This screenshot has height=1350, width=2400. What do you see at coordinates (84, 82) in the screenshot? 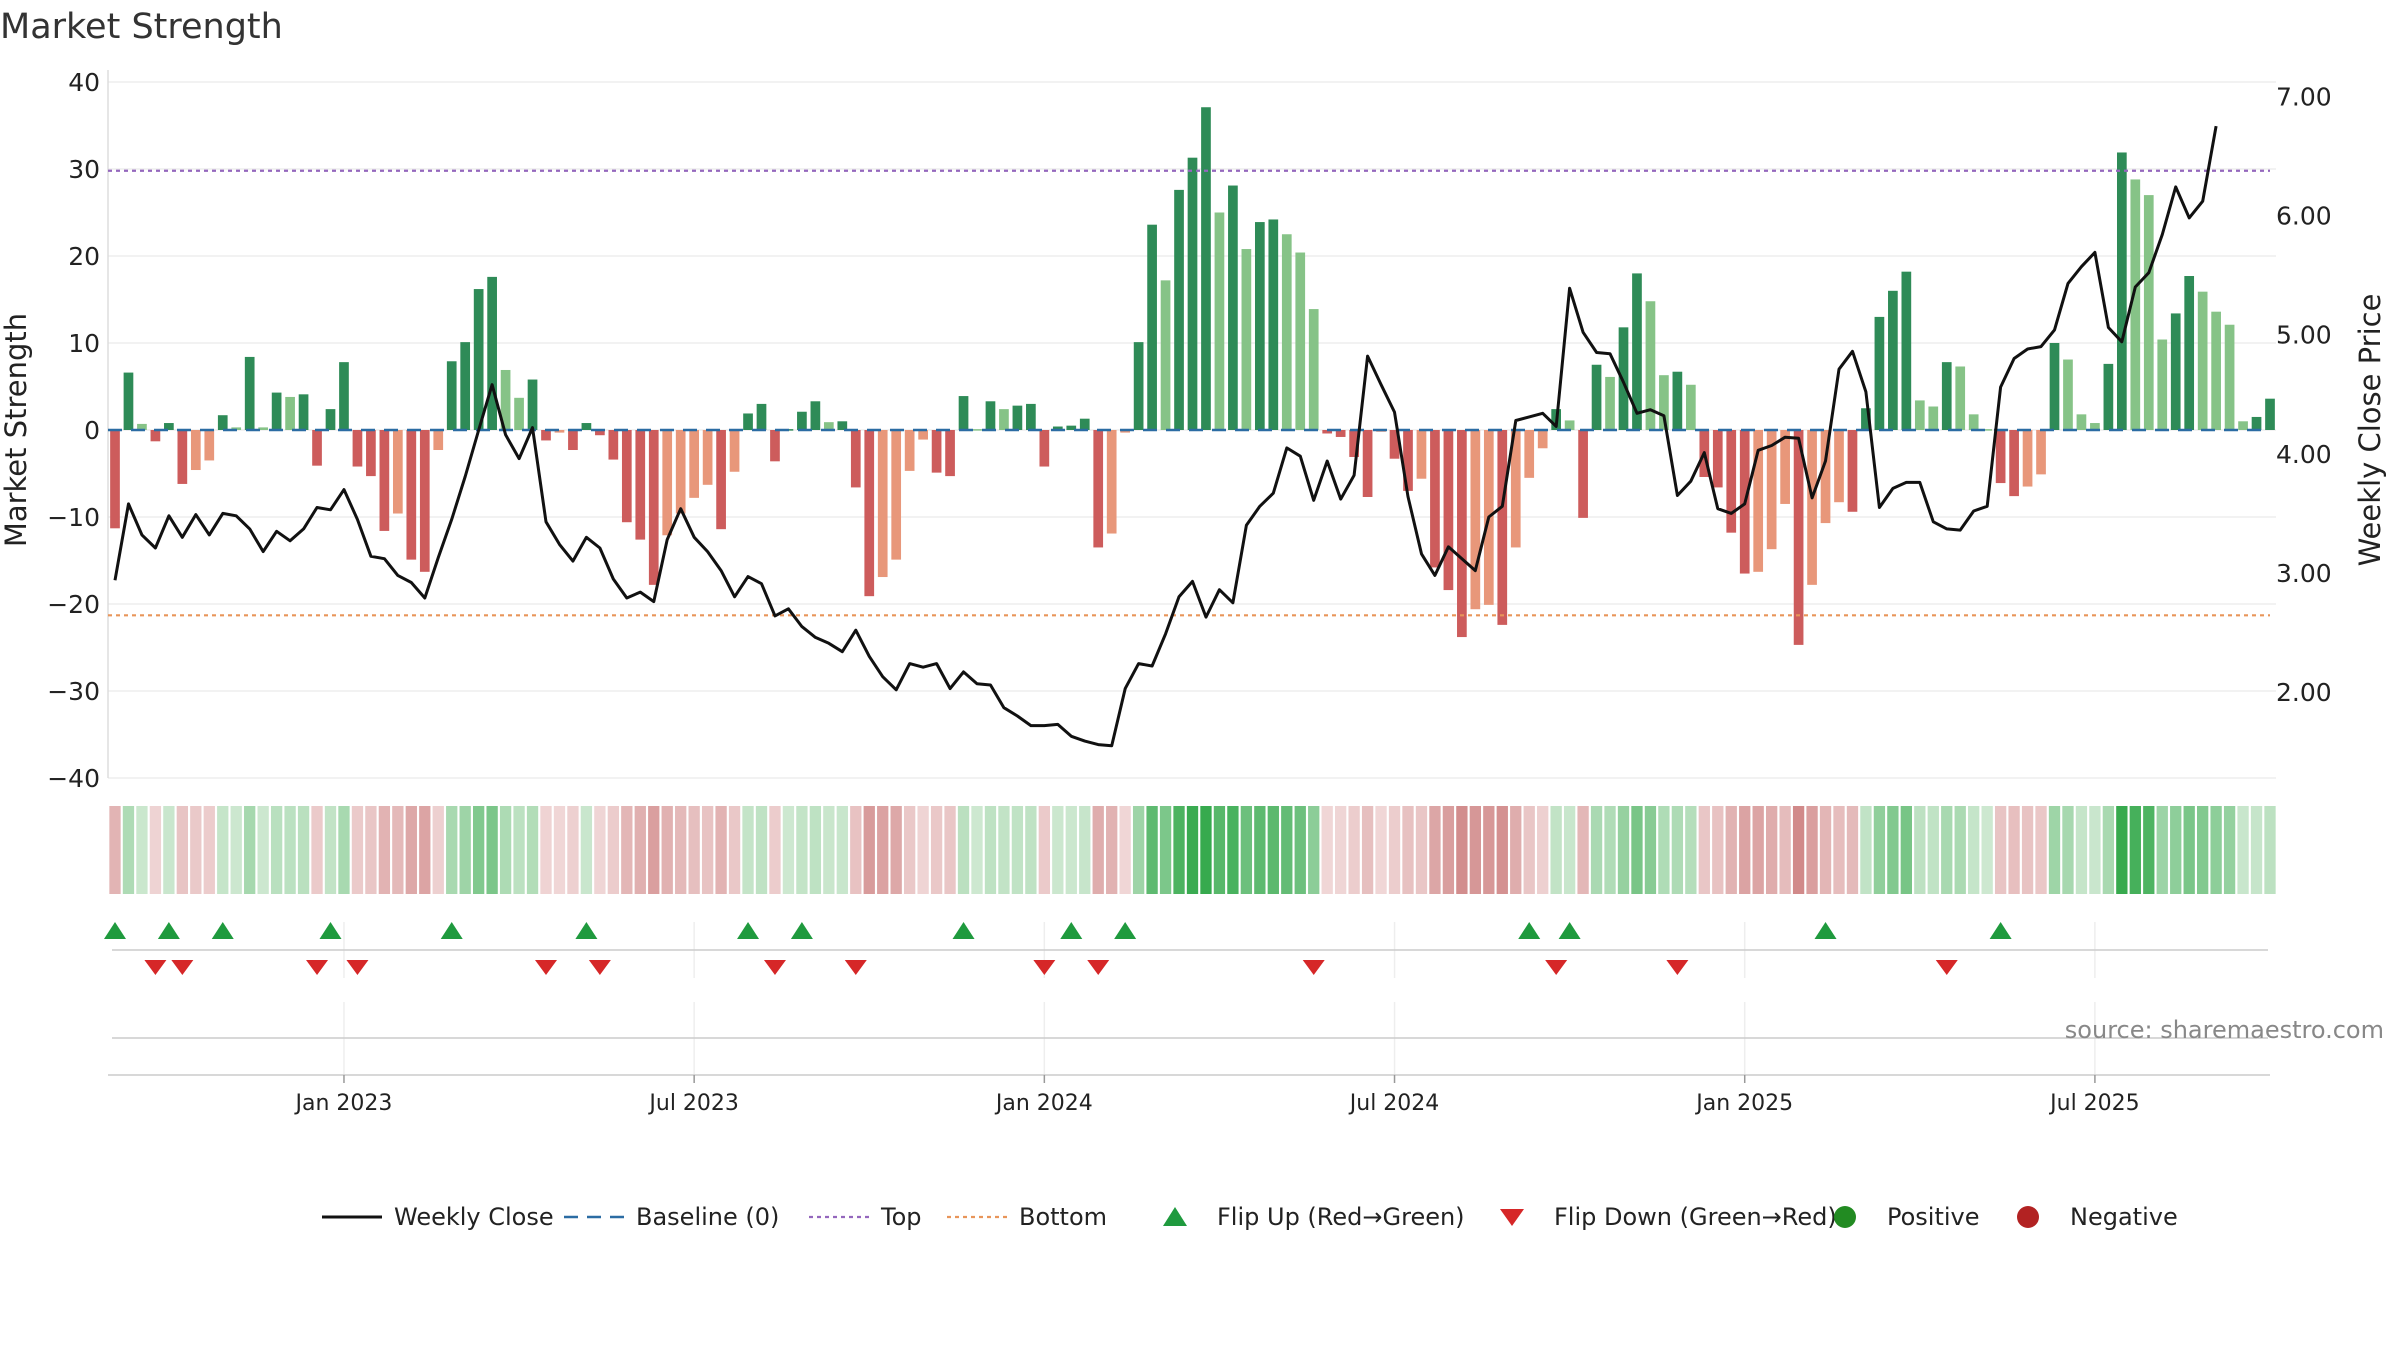
I see `y-tick-label: 40` at bounding box center [84, 82].